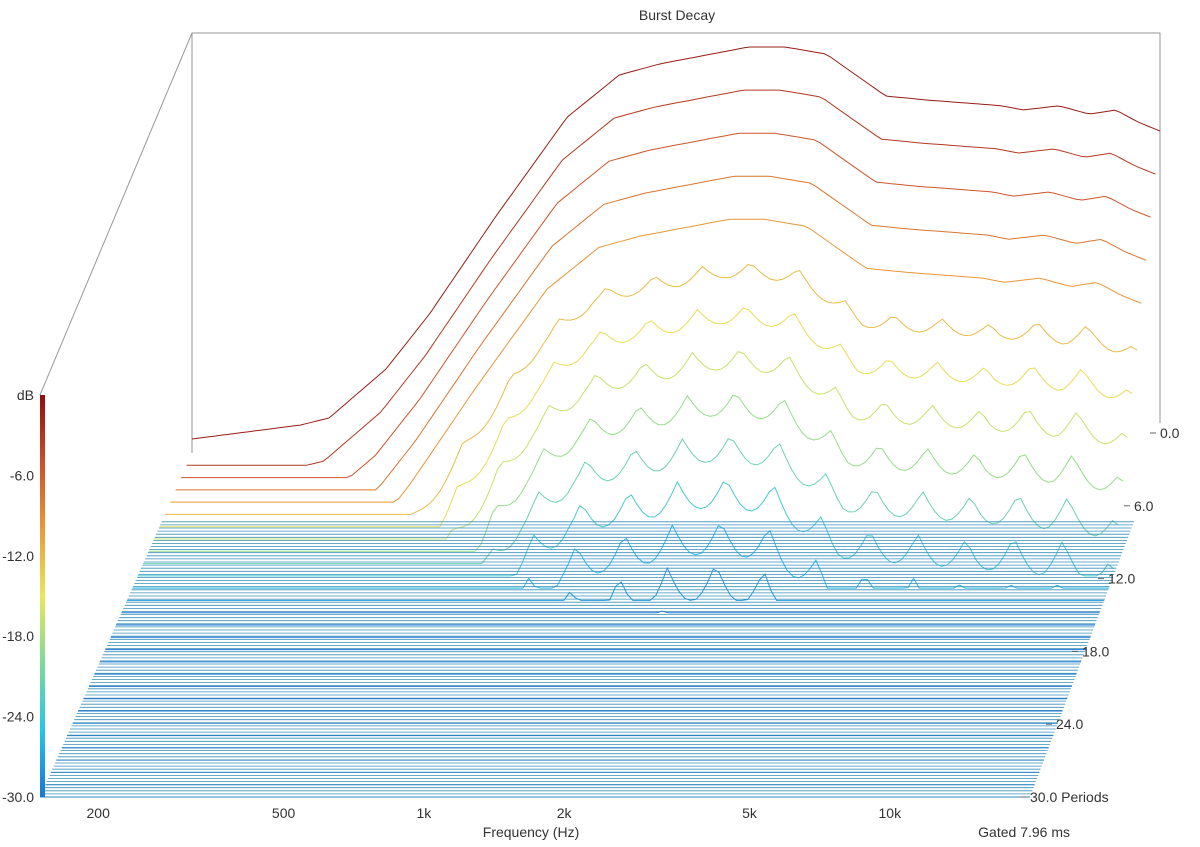  I want to click on x-tick-label: 1k, so click(425, 813).